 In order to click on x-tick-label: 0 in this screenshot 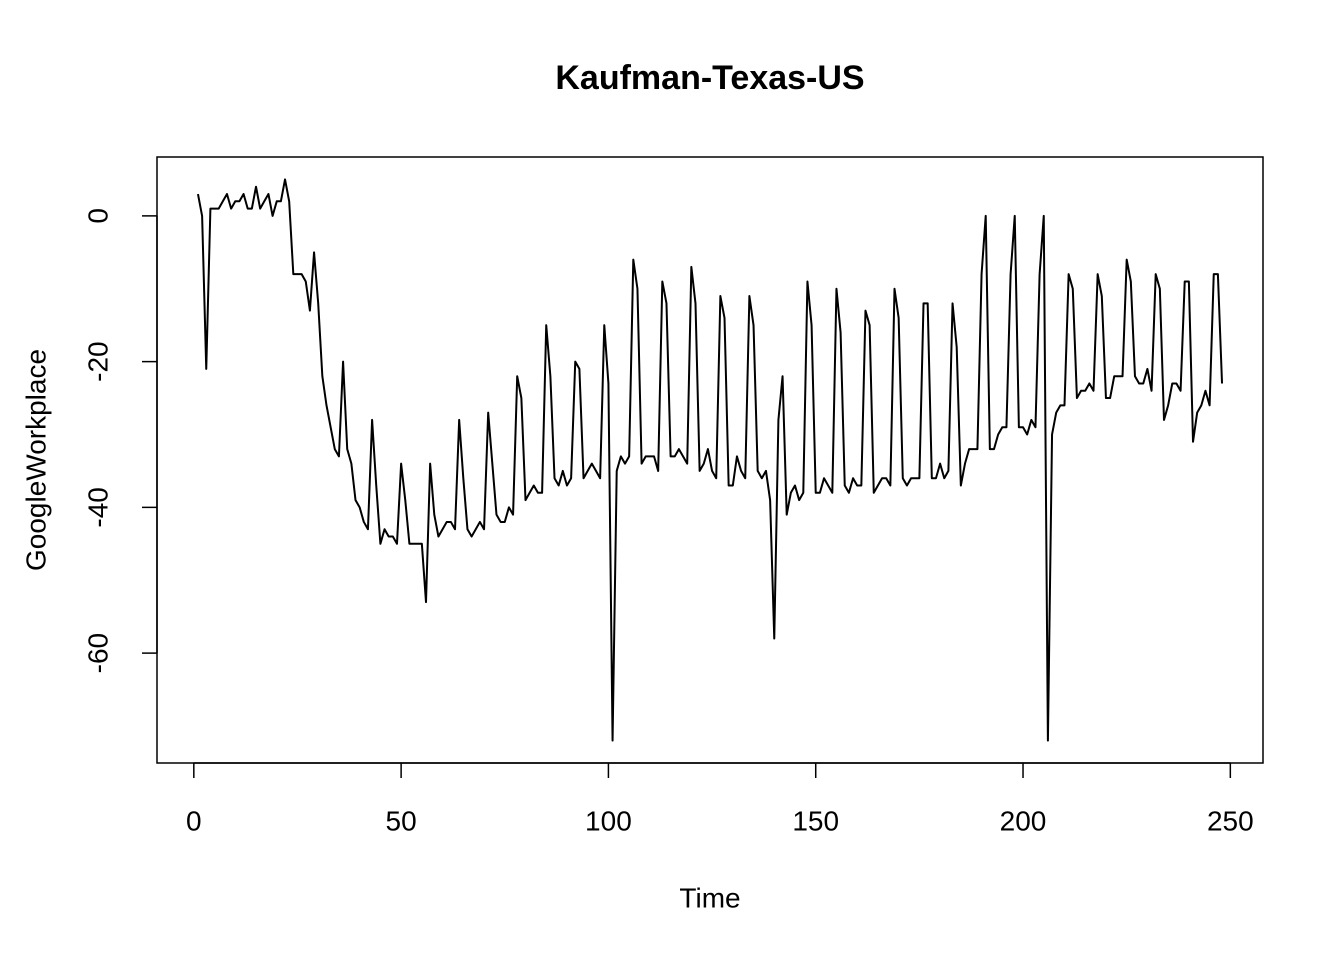, I will do `click(194, 820)`.